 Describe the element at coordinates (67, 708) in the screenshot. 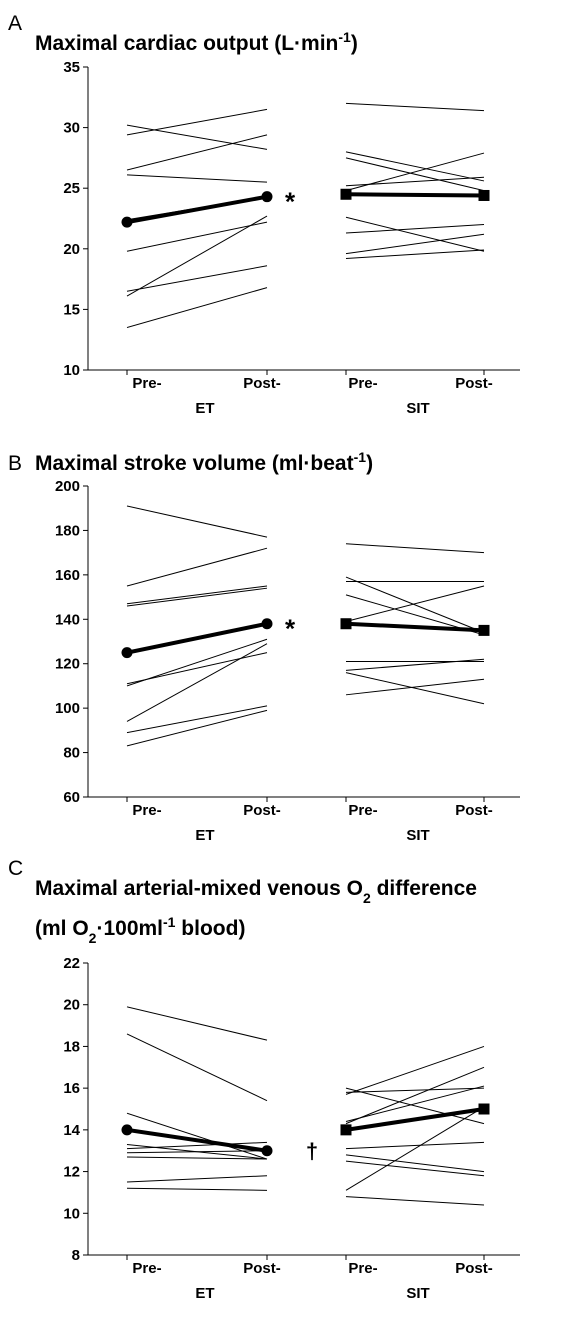

I see `y-tick-label: 100` at that location.